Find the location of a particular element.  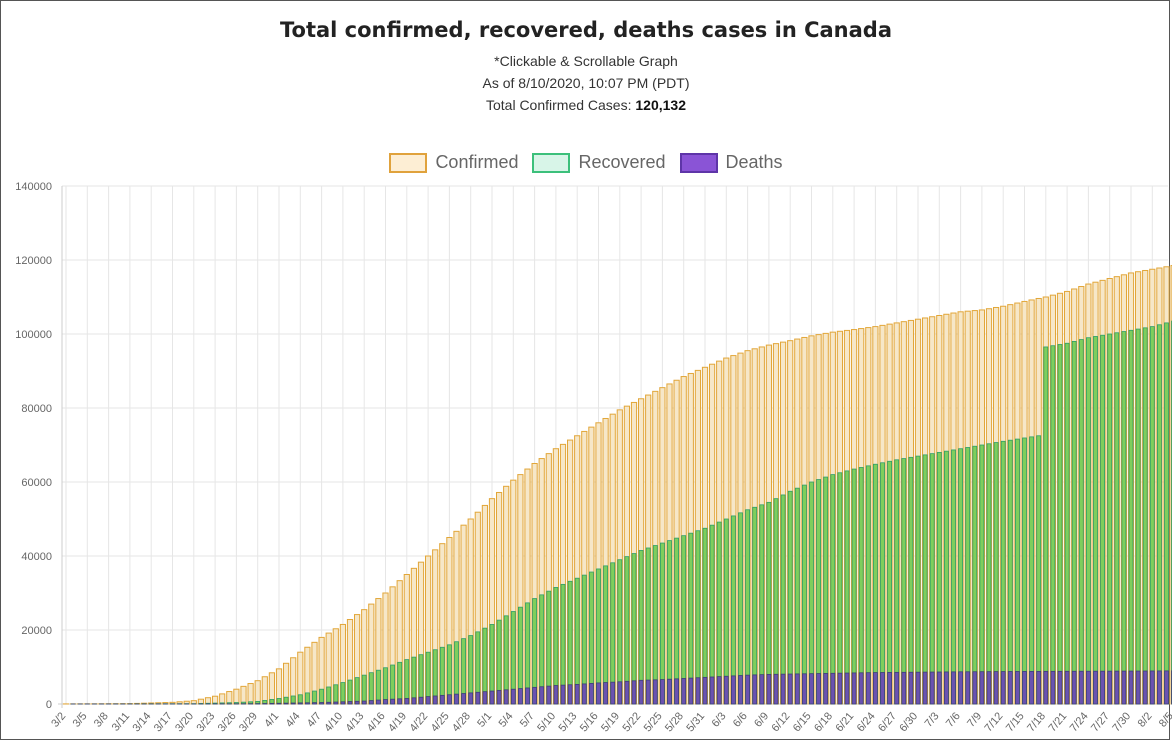

bar-recovered-6/20 is located at coordinates (847, 587).